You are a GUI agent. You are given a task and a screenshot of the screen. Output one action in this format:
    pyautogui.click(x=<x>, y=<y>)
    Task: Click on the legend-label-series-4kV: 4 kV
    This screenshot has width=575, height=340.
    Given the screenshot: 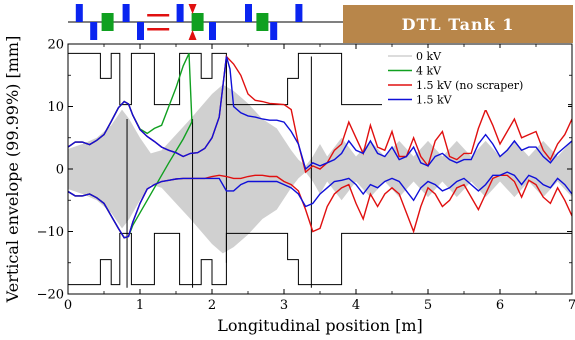 What is the action you would take?
    pyautogui.click(x=429, y=71)
    